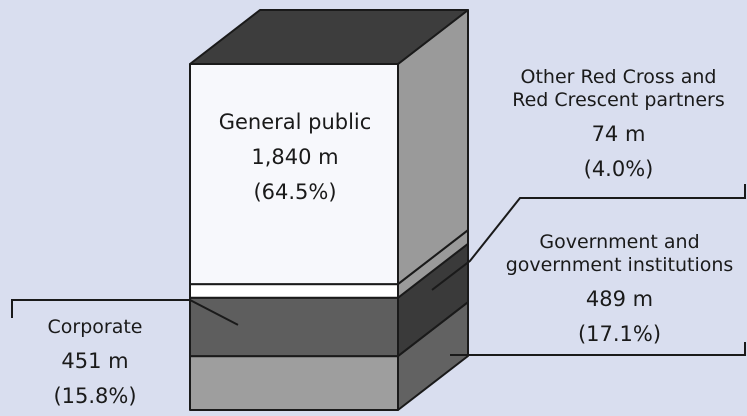  I want to click on label-gov-value: 489 m, so click(619, 299).